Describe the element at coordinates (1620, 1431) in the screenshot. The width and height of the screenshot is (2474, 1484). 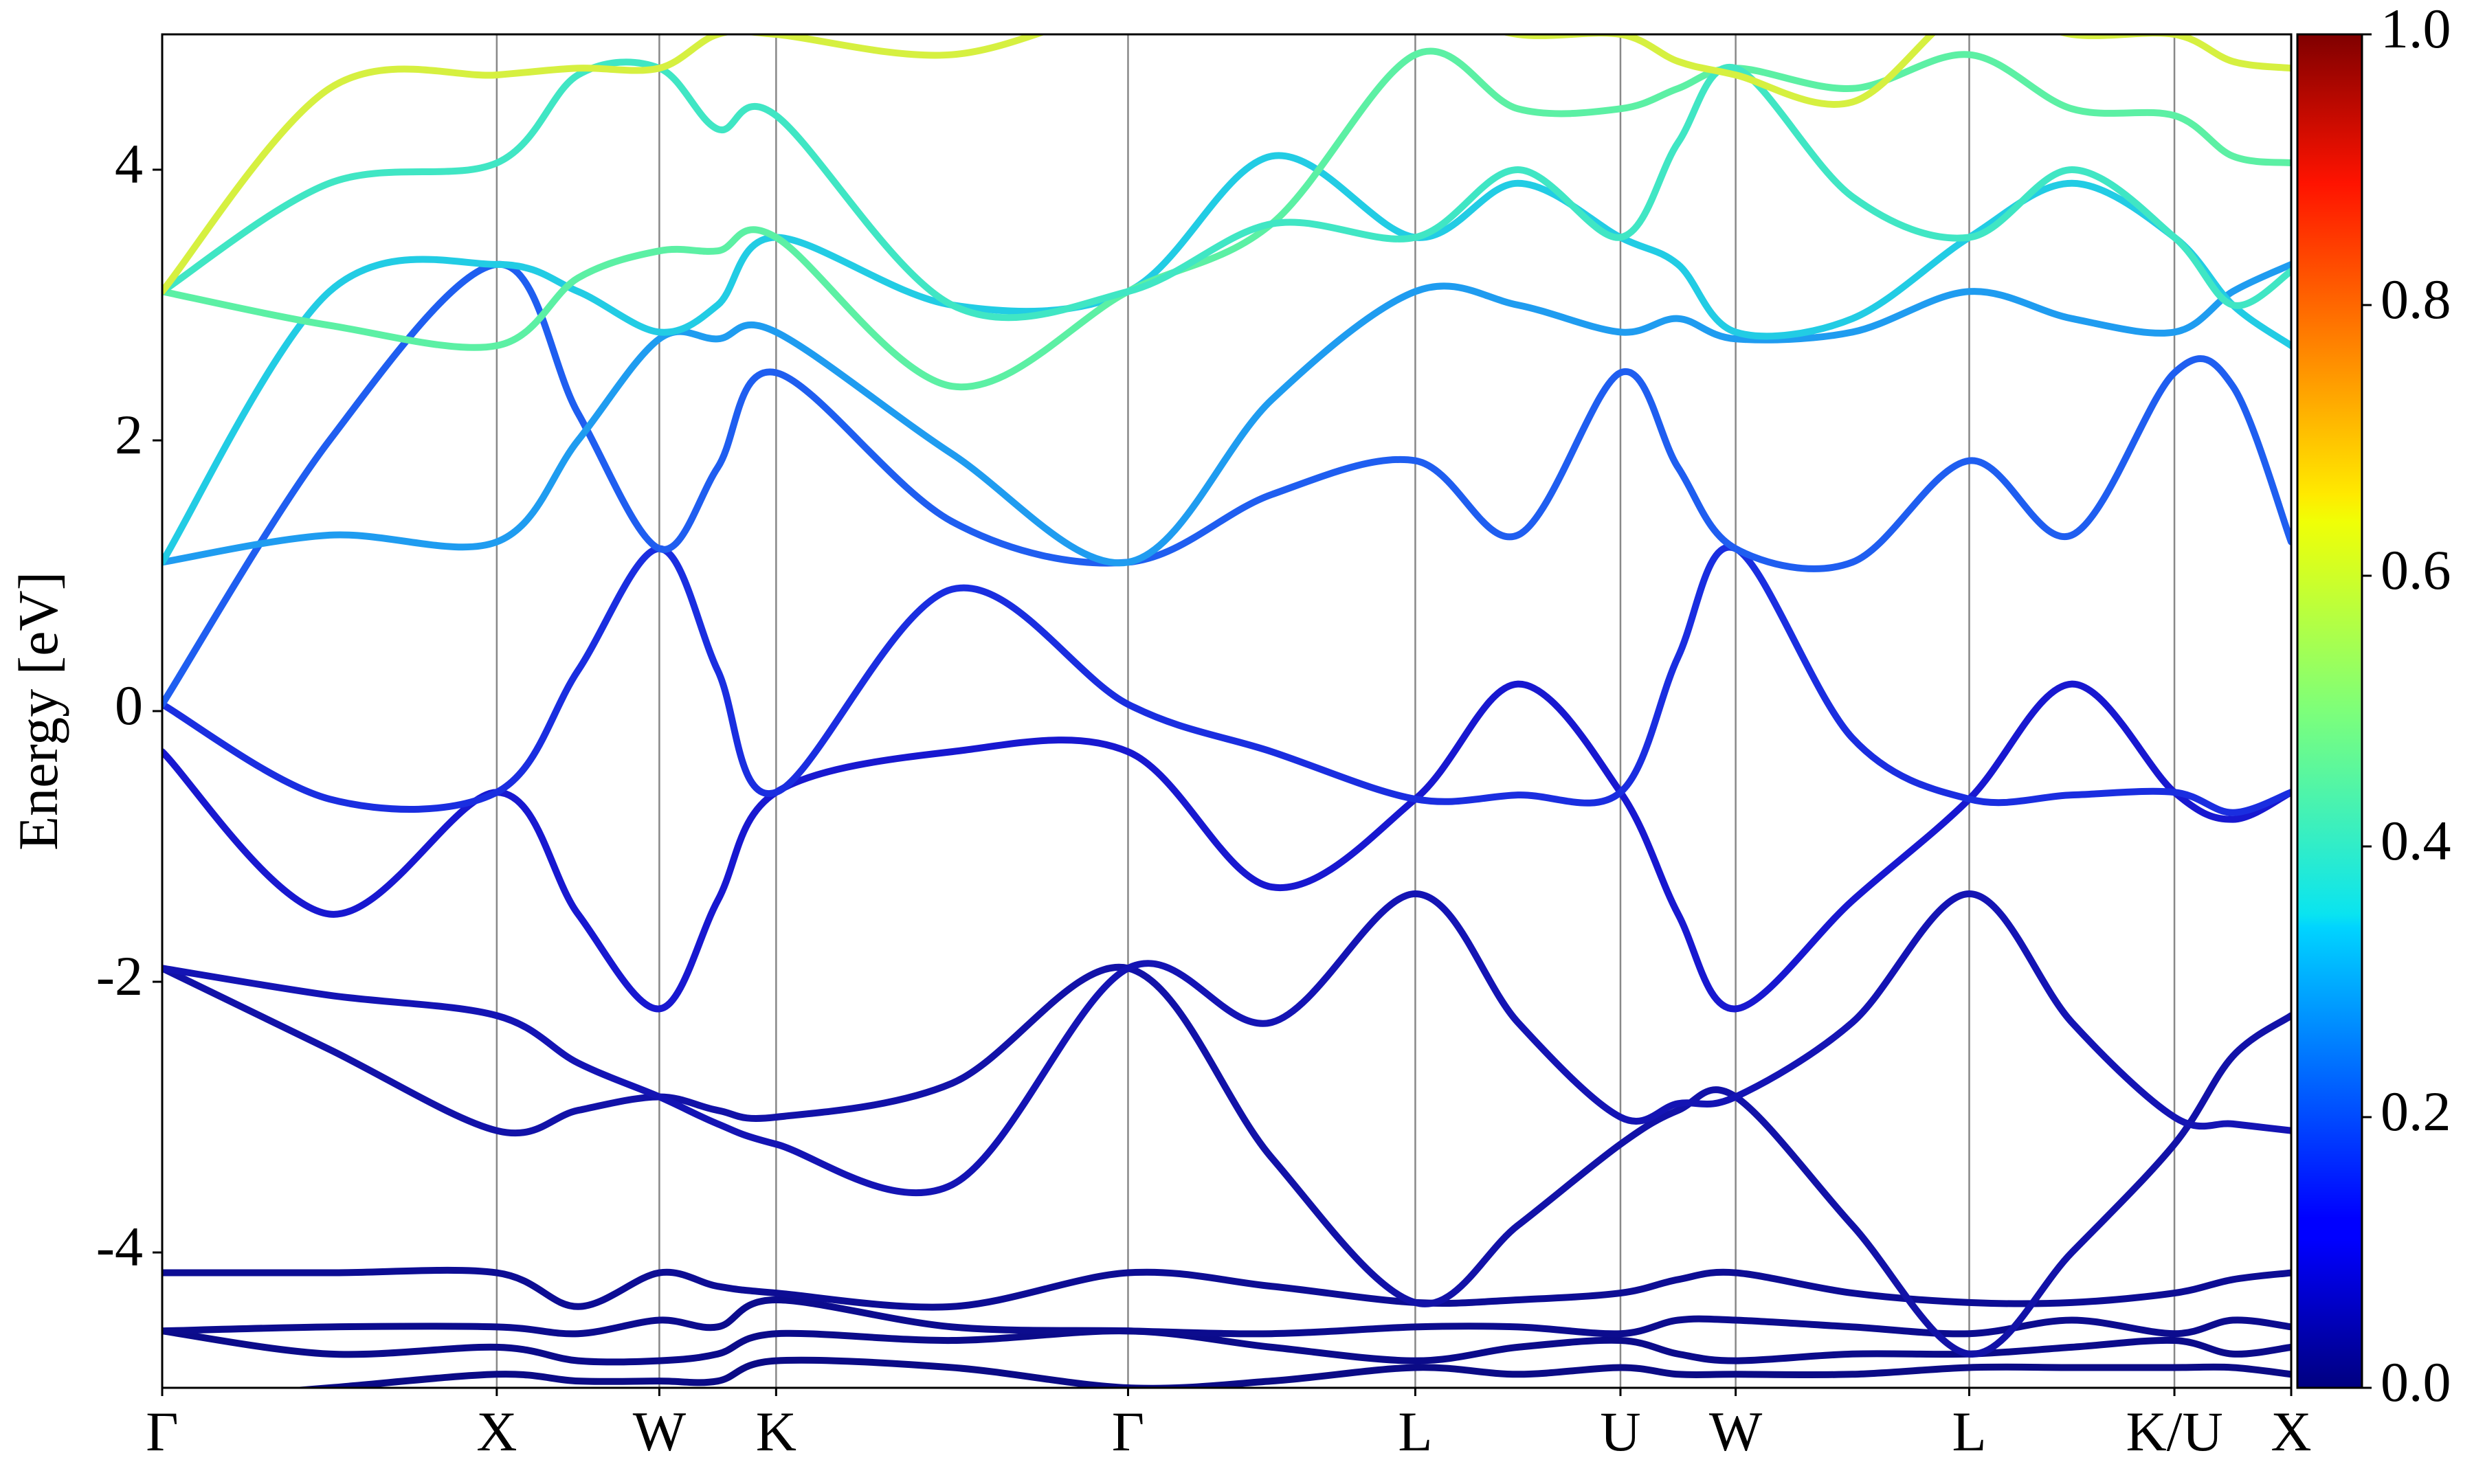
I see `x-tick-label: U` at that location.